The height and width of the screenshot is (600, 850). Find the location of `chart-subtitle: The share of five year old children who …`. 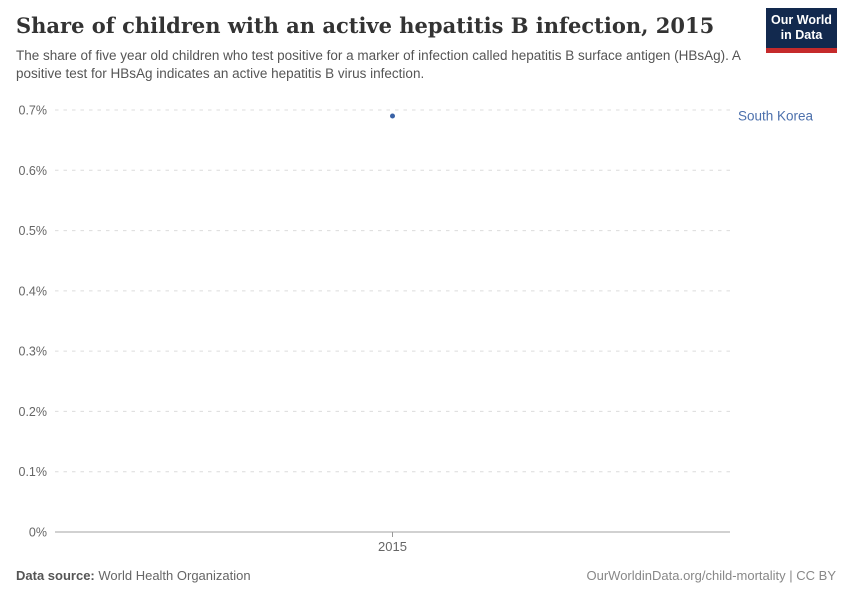

chart-subtitle: The share of five year old children who … is located at coordinates (378, 65).